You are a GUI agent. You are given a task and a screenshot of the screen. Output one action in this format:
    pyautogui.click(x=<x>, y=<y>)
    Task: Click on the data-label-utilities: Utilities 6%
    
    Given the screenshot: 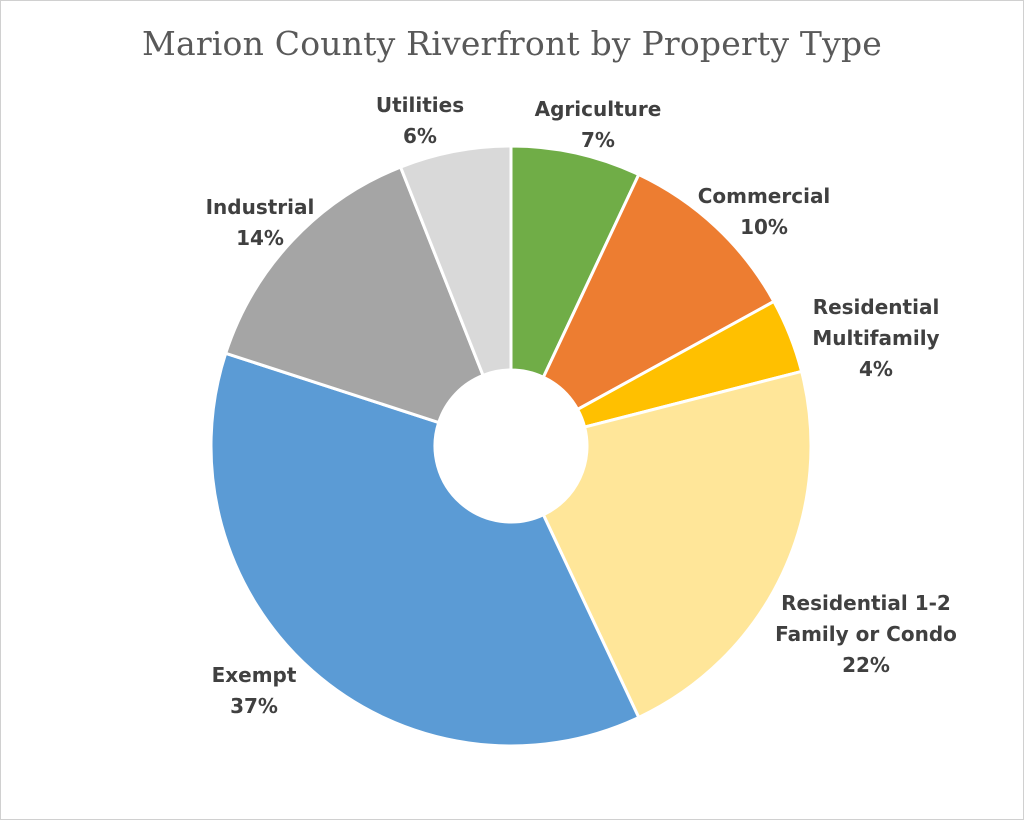 What is the action you would take?
    pyautogui.click(x=420, y=120)
    